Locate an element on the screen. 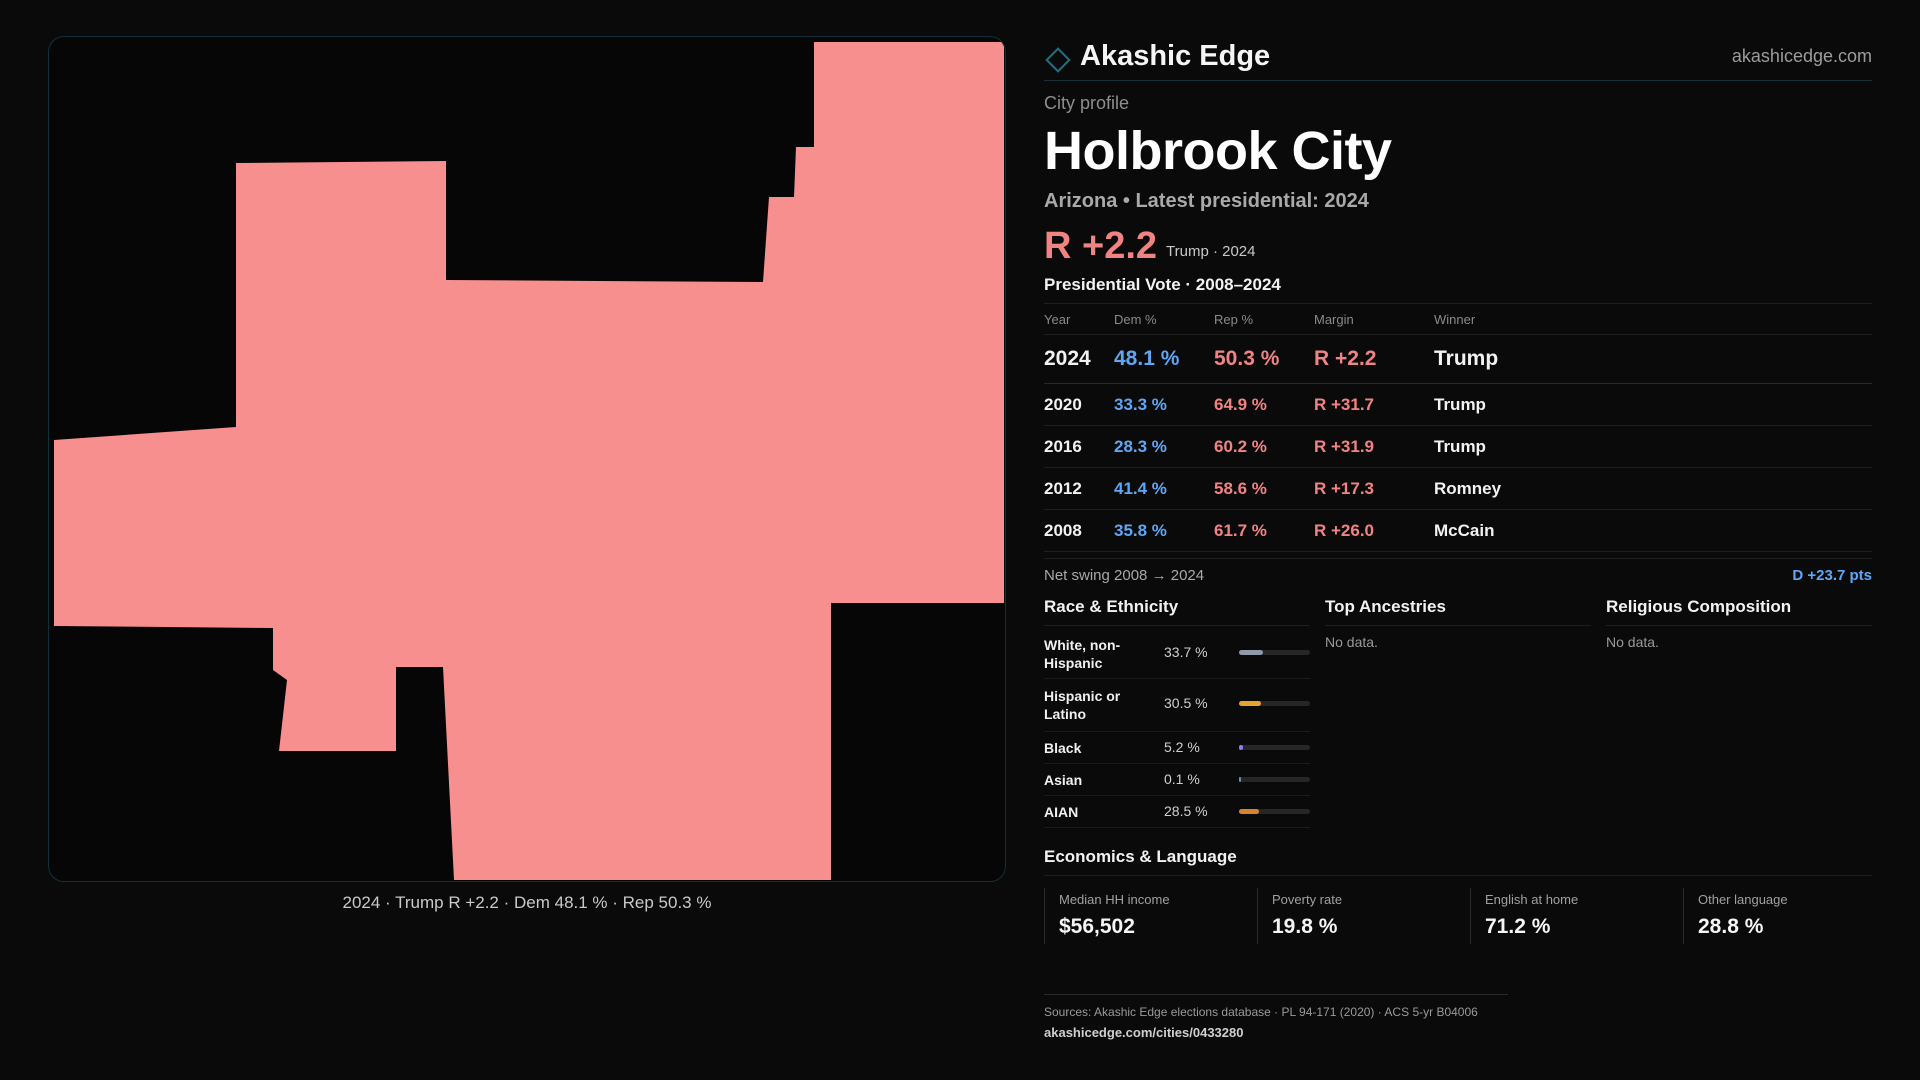 This screenshot has height=1080, width=1920. cell-rep: 50.3 % is located at coordinates (1264, 359).